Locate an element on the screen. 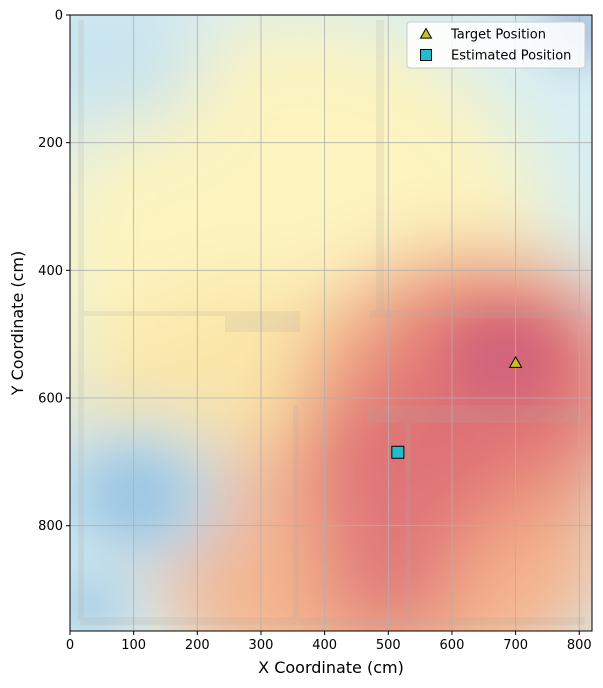  y-axis-ticks: 0 200 400 600 800 is located at coordinates (54, 271).